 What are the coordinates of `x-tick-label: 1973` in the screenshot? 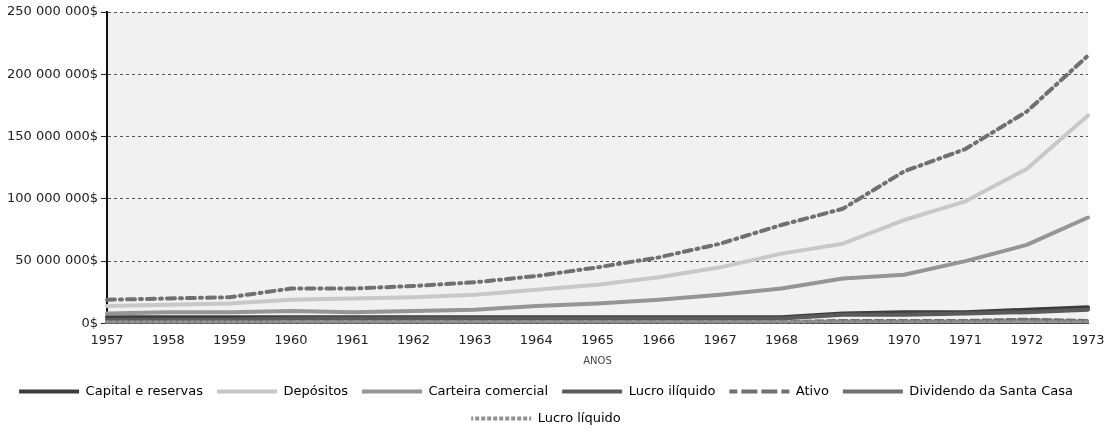 It's located at (1088, 339).